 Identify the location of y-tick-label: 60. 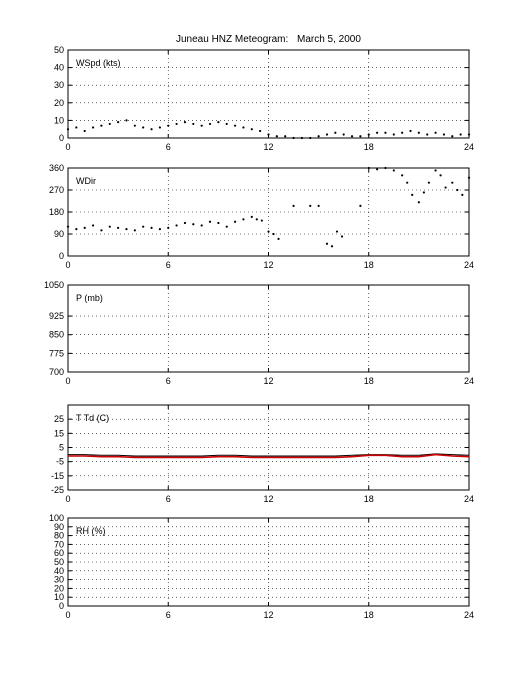
(59, 553).